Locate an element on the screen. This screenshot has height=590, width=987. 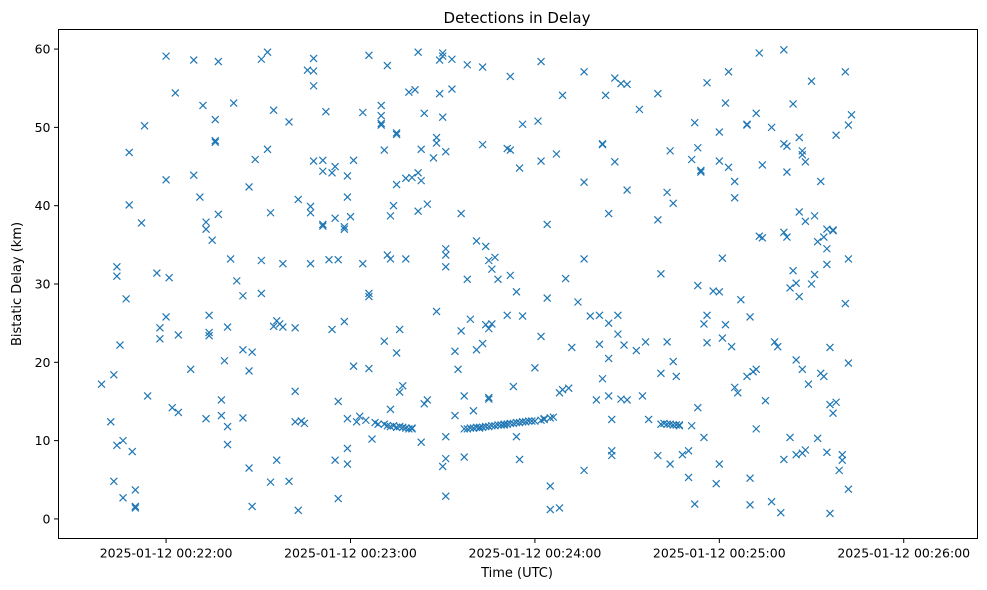
x-axis-label: Time (UTC) is located at coordinates (516, 573).